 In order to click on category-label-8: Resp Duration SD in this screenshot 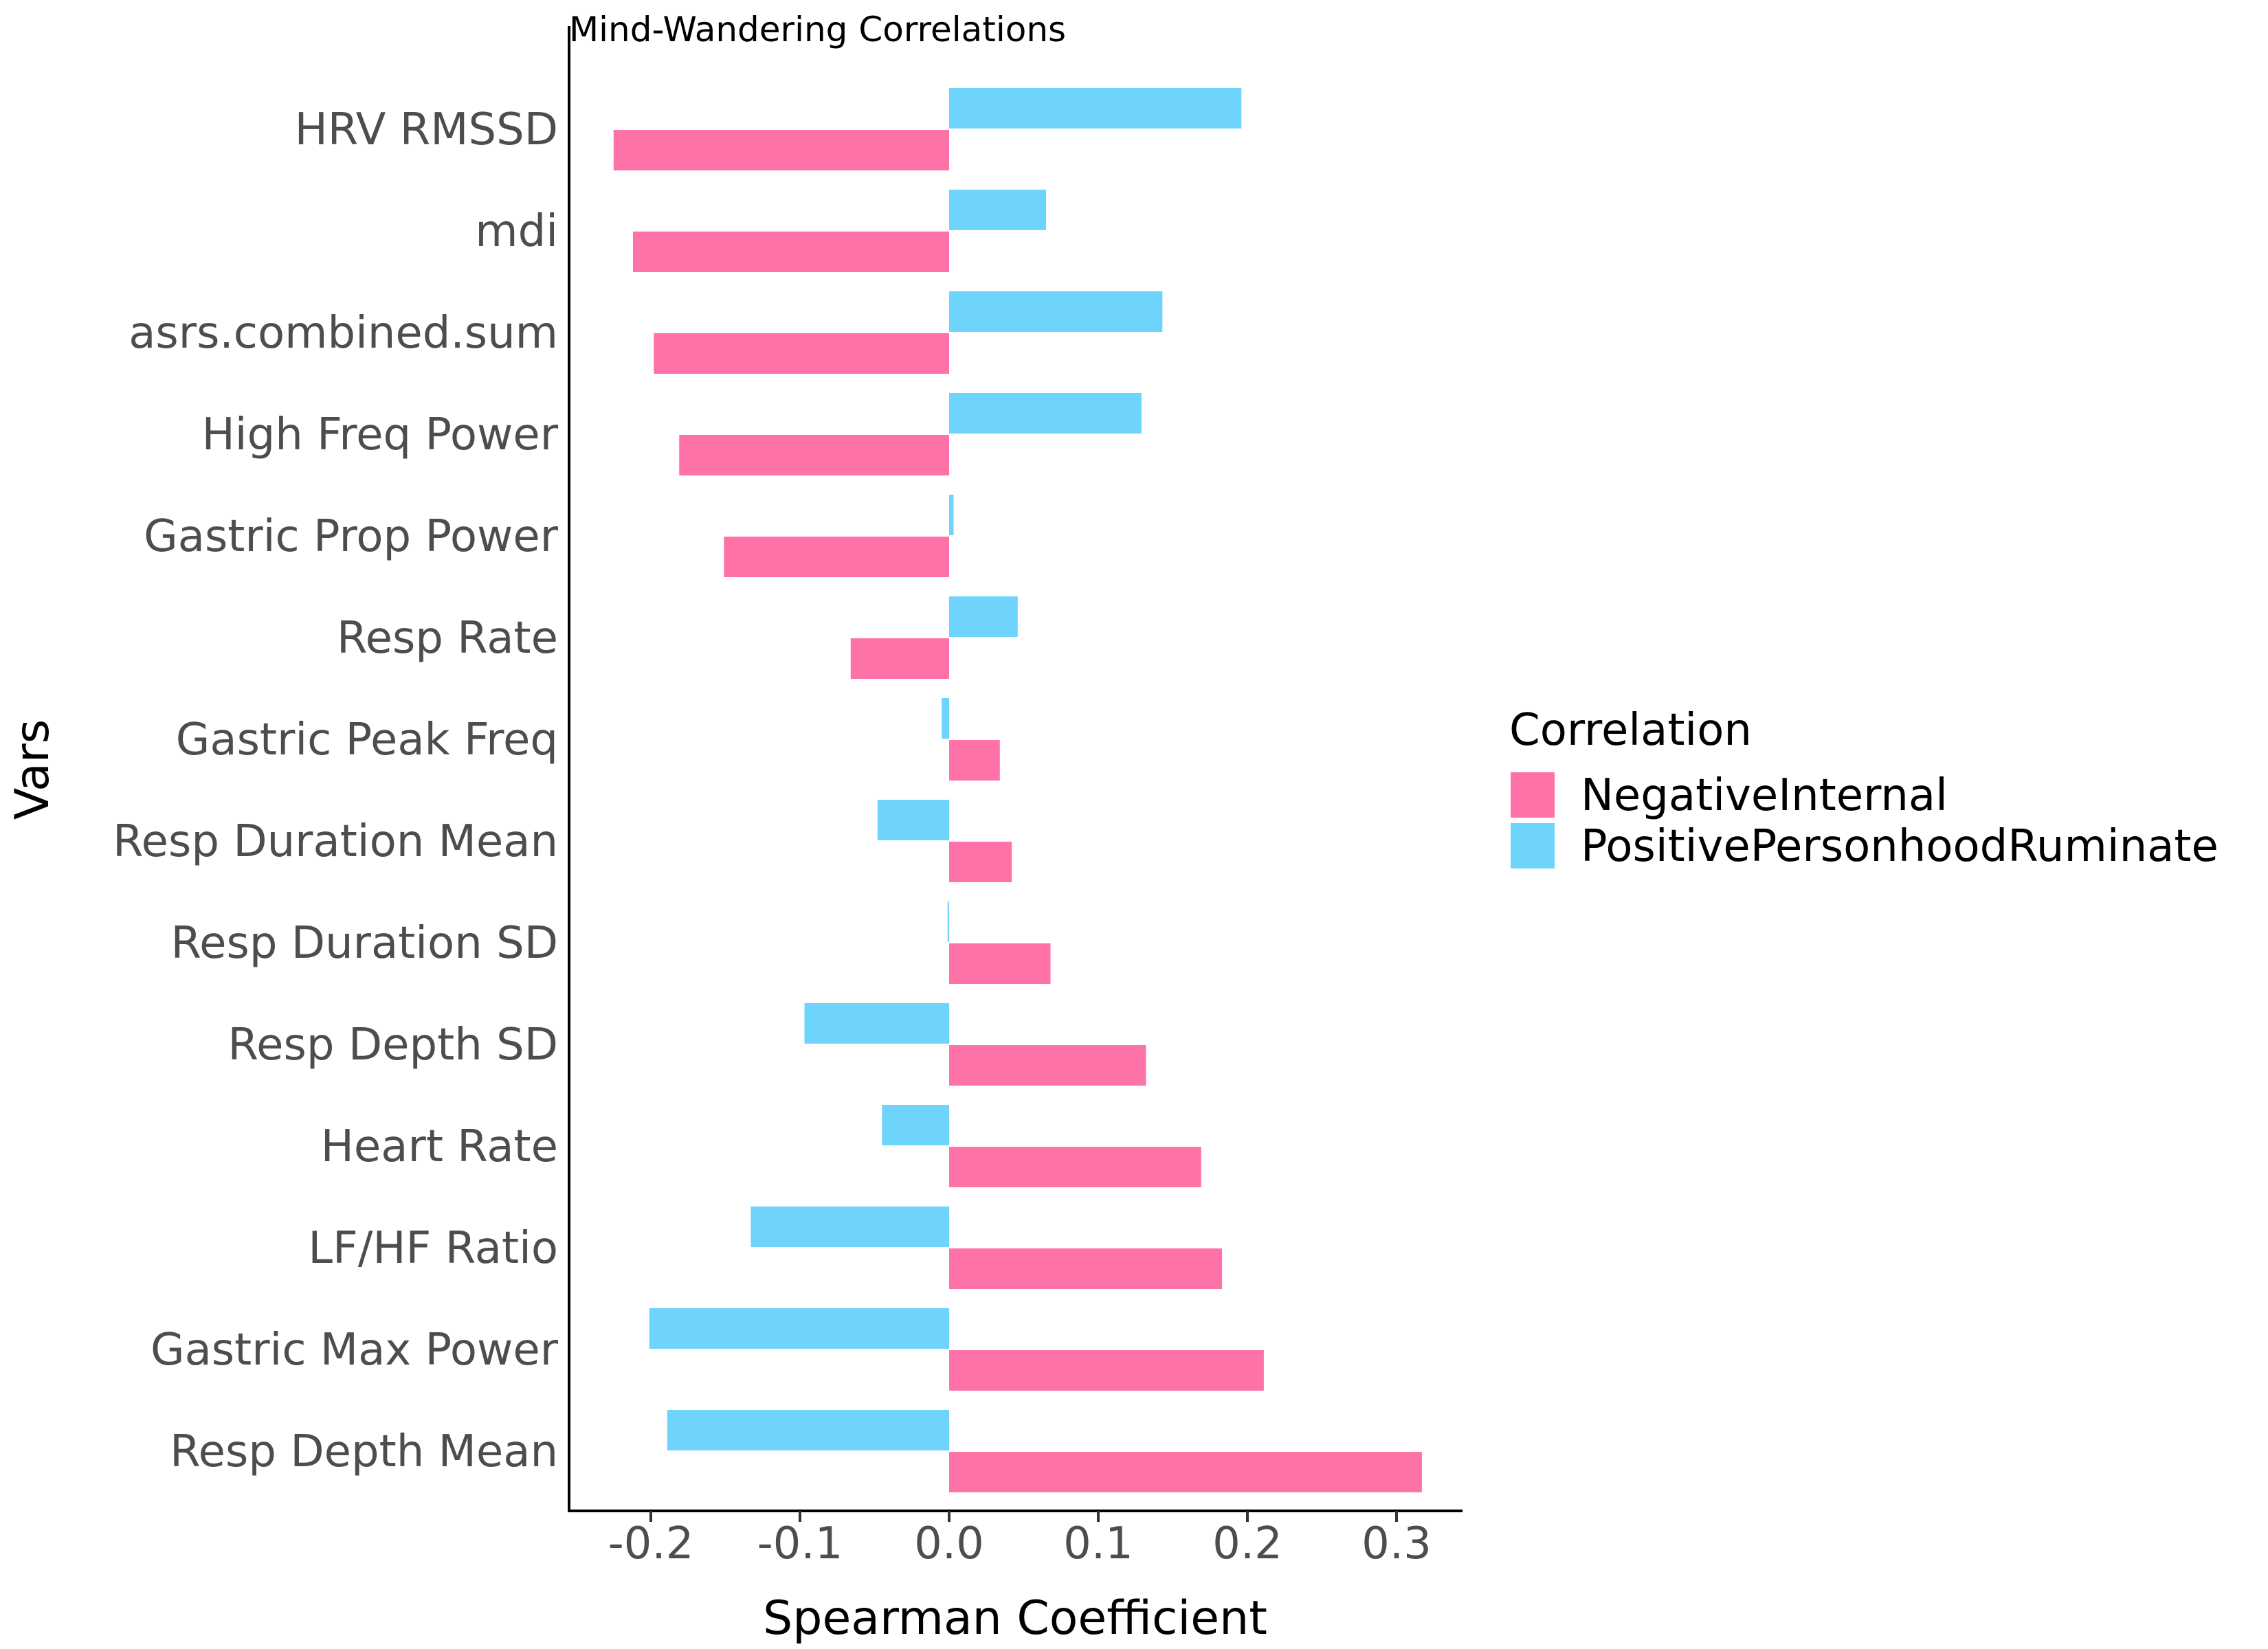, I will do `click(365, 943)`.